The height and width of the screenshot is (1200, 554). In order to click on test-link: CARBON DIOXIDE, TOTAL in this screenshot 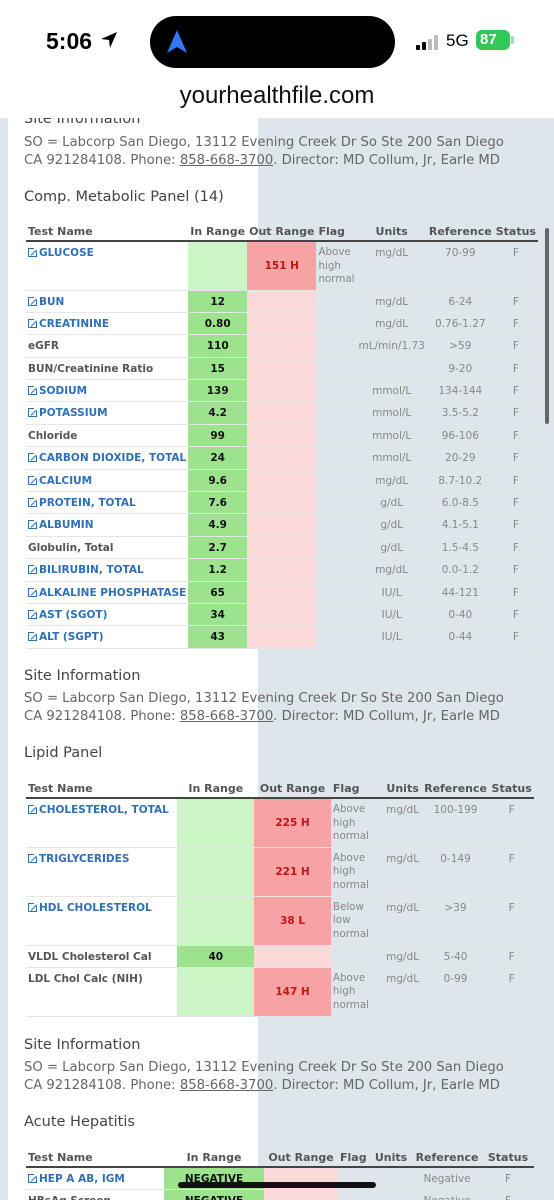, I will do `click(107, 457)`.